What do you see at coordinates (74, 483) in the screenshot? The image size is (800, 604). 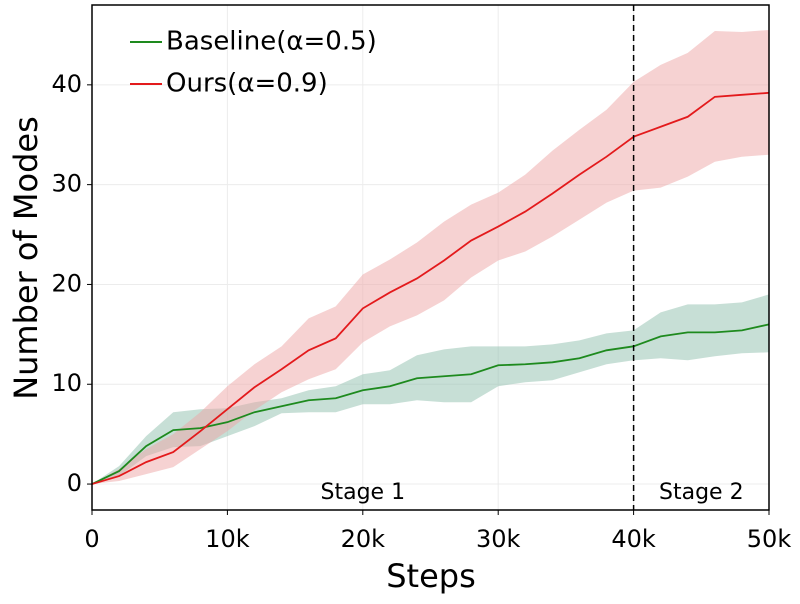 I see `y-tick-label: 0` at bounding box center [74, 483].